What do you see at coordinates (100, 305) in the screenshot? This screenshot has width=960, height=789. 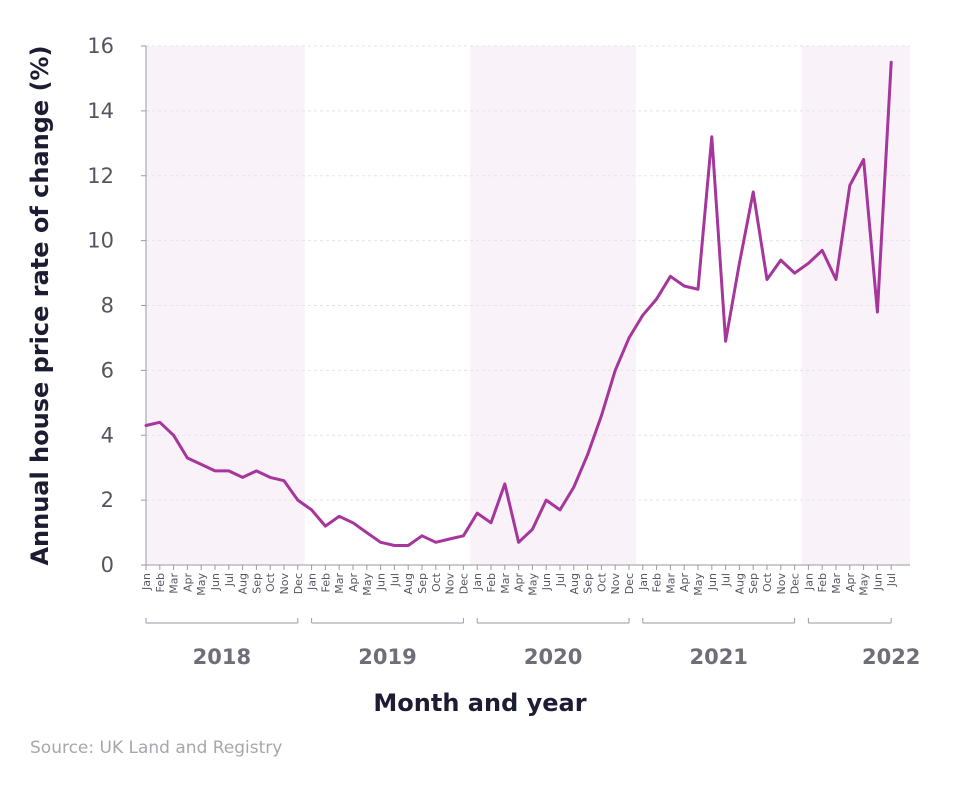 I see `y-tick-labels: 0 2 4 6 8 10 12 14 16` at bounding box center [100, 305].